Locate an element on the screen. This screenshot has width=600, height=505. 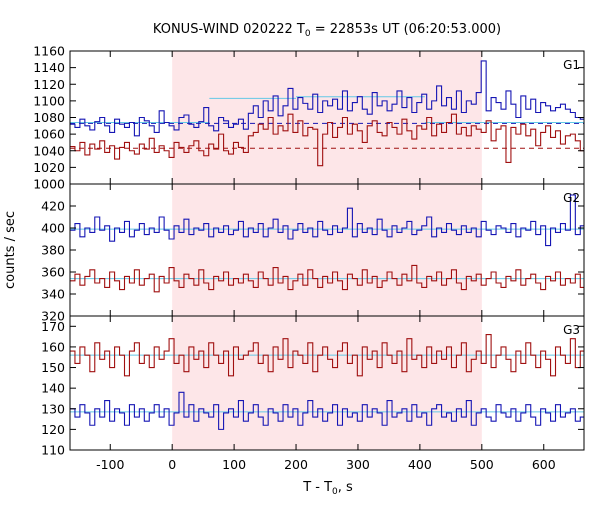
y-tick-label: 1040 is located at coordinates (49, 150).